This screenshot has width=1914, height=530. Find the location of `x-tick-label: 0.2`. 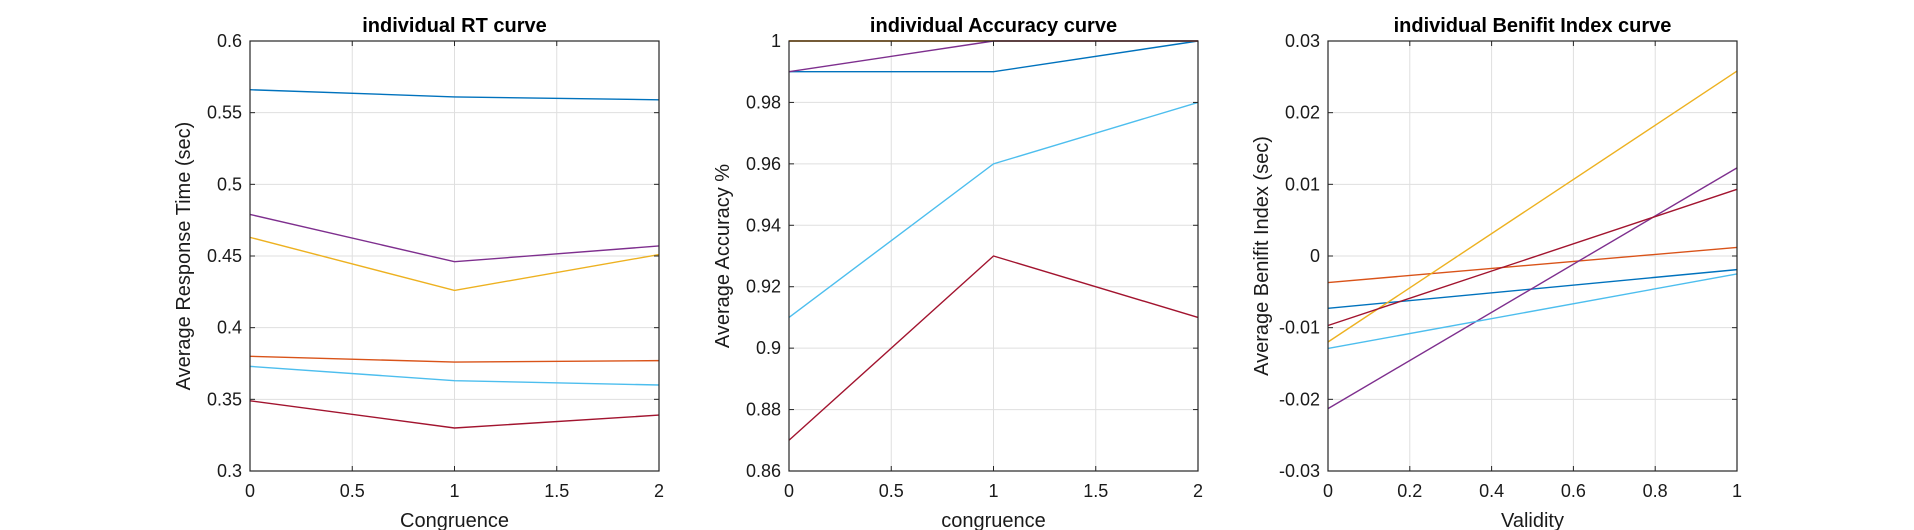

x-tick-label: 0.2 is located at coordinates (1409, 491).